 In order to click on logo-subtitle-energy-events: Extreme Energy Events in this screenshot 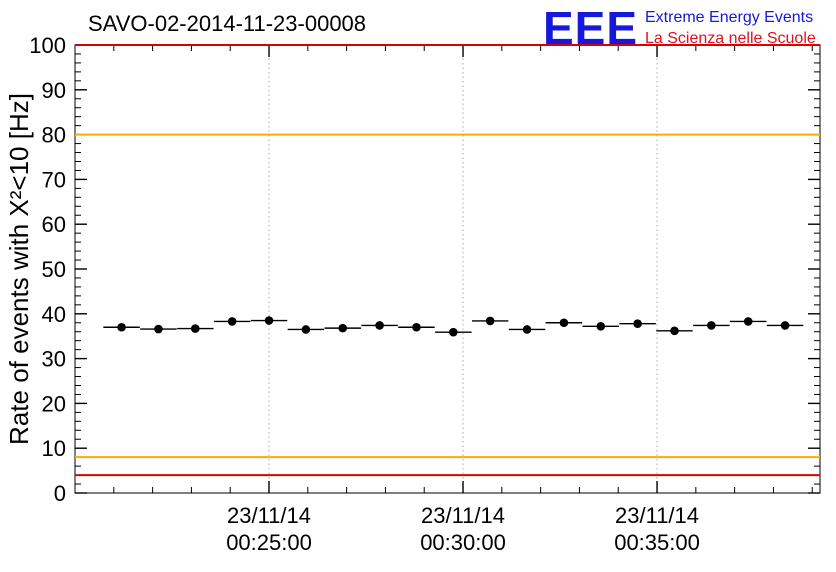, I will do `click(729, 17)`.